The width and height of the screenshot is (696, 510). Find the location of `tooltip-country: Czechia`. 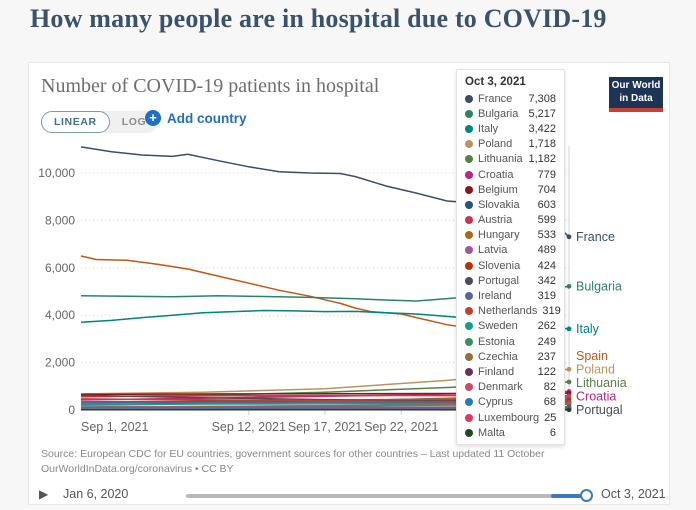

tooltip-country: Czechia is located at coordinates (498, 356).